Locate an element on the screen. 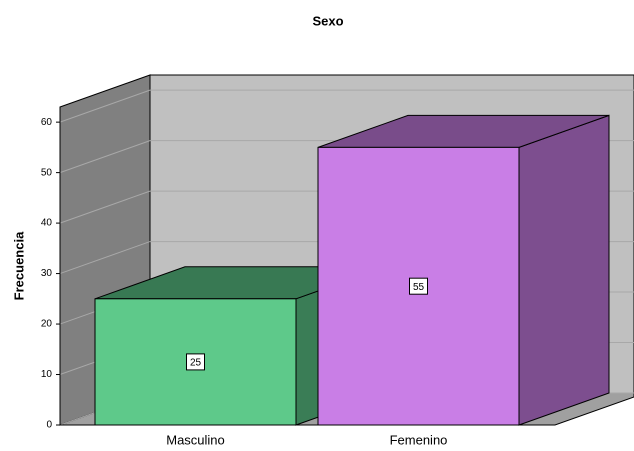 Image resolution: width=634 pixels, height=451 pixels. y-tick-label: 30 is located at coordinates (47, 273).